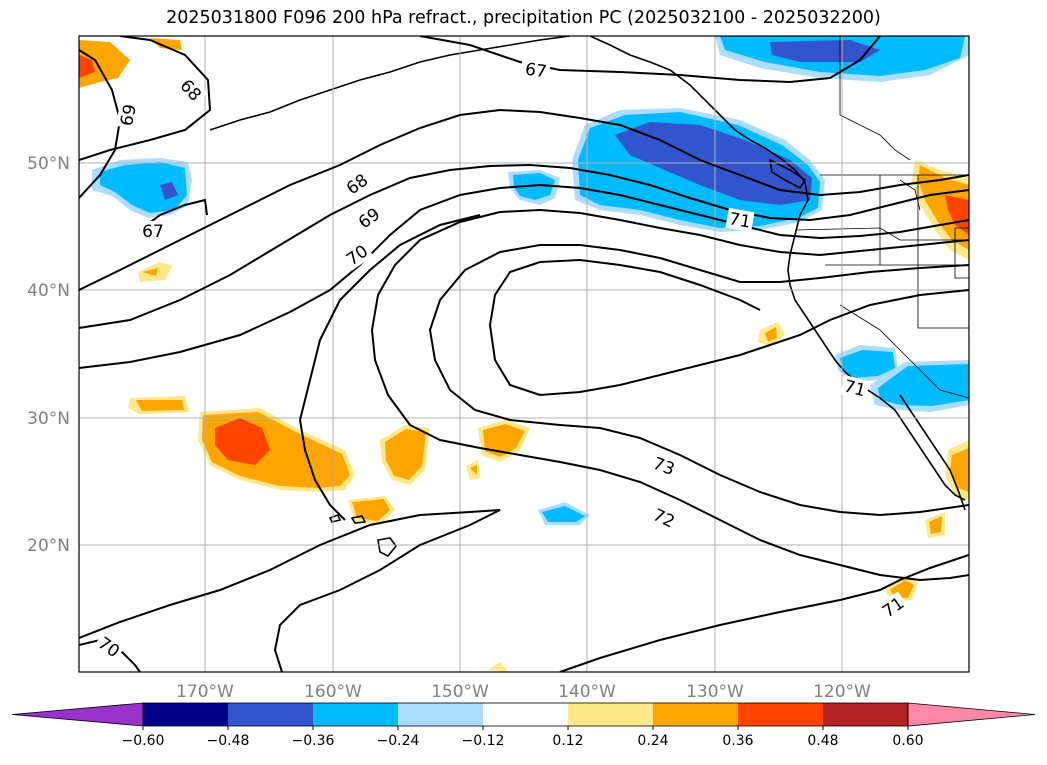  What do you see at coordinates (48, 164) in the screenshot?
I see `lat-label: 50°N` at bounding box center [48, 164].